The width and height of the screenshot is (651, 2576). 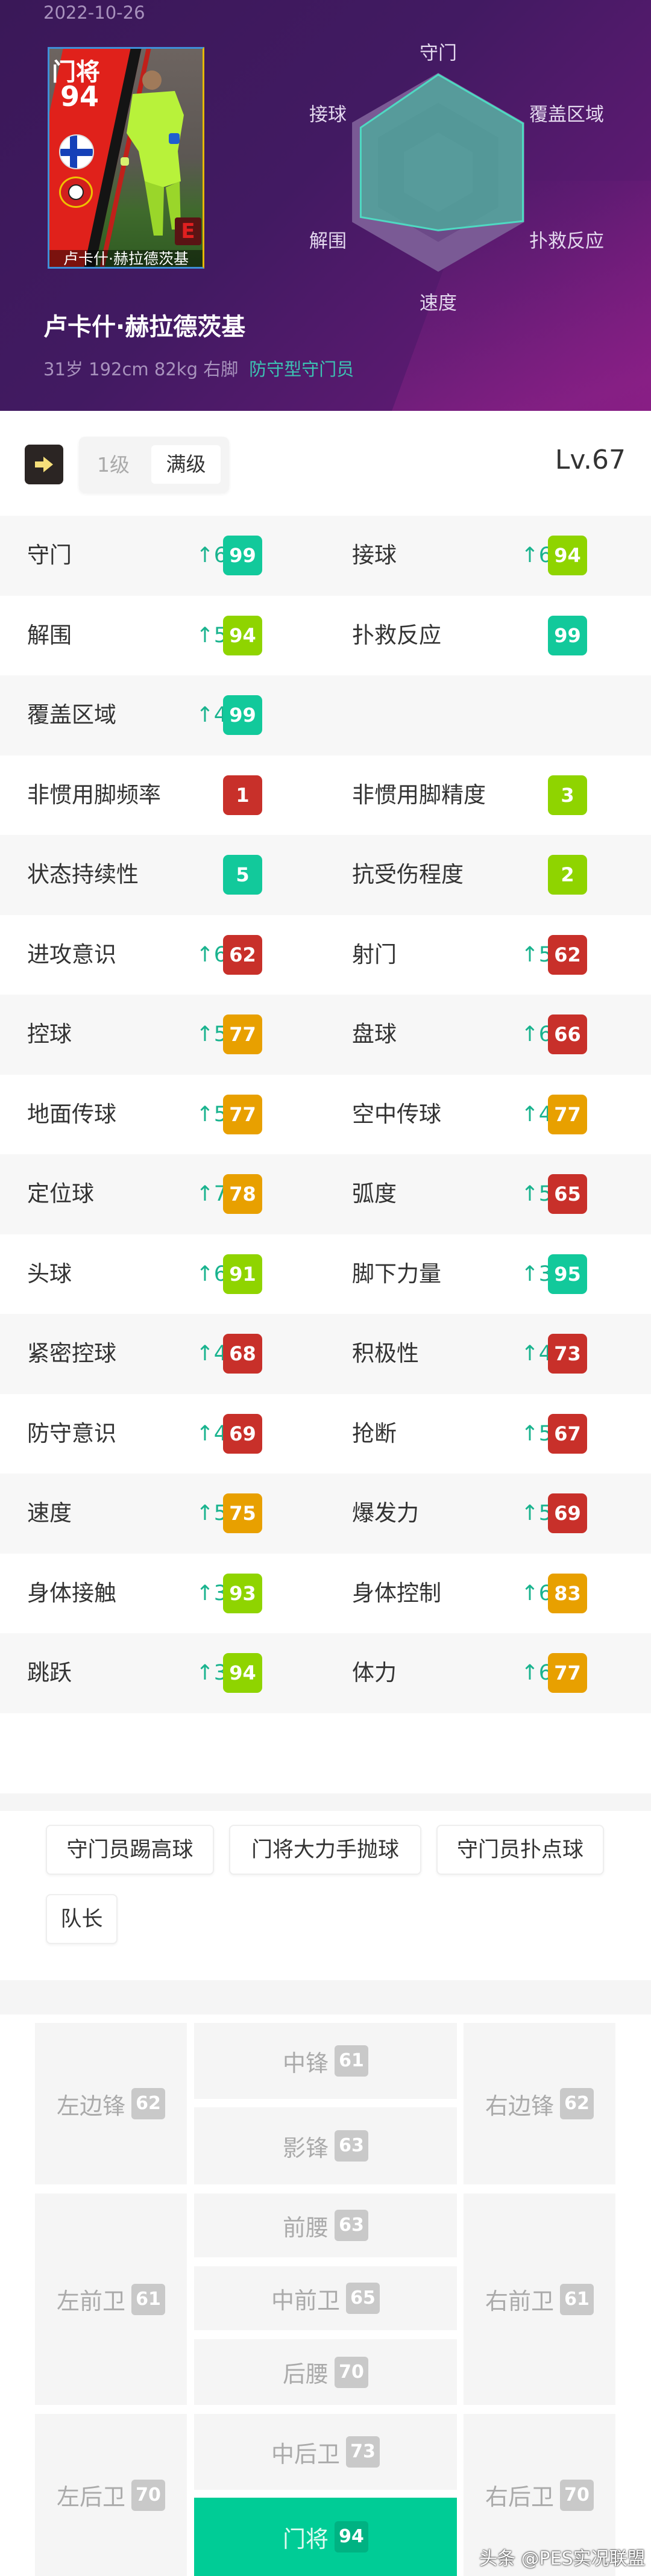 I want to click on stat-value-badge: 78, so click(x=242, y=1194).